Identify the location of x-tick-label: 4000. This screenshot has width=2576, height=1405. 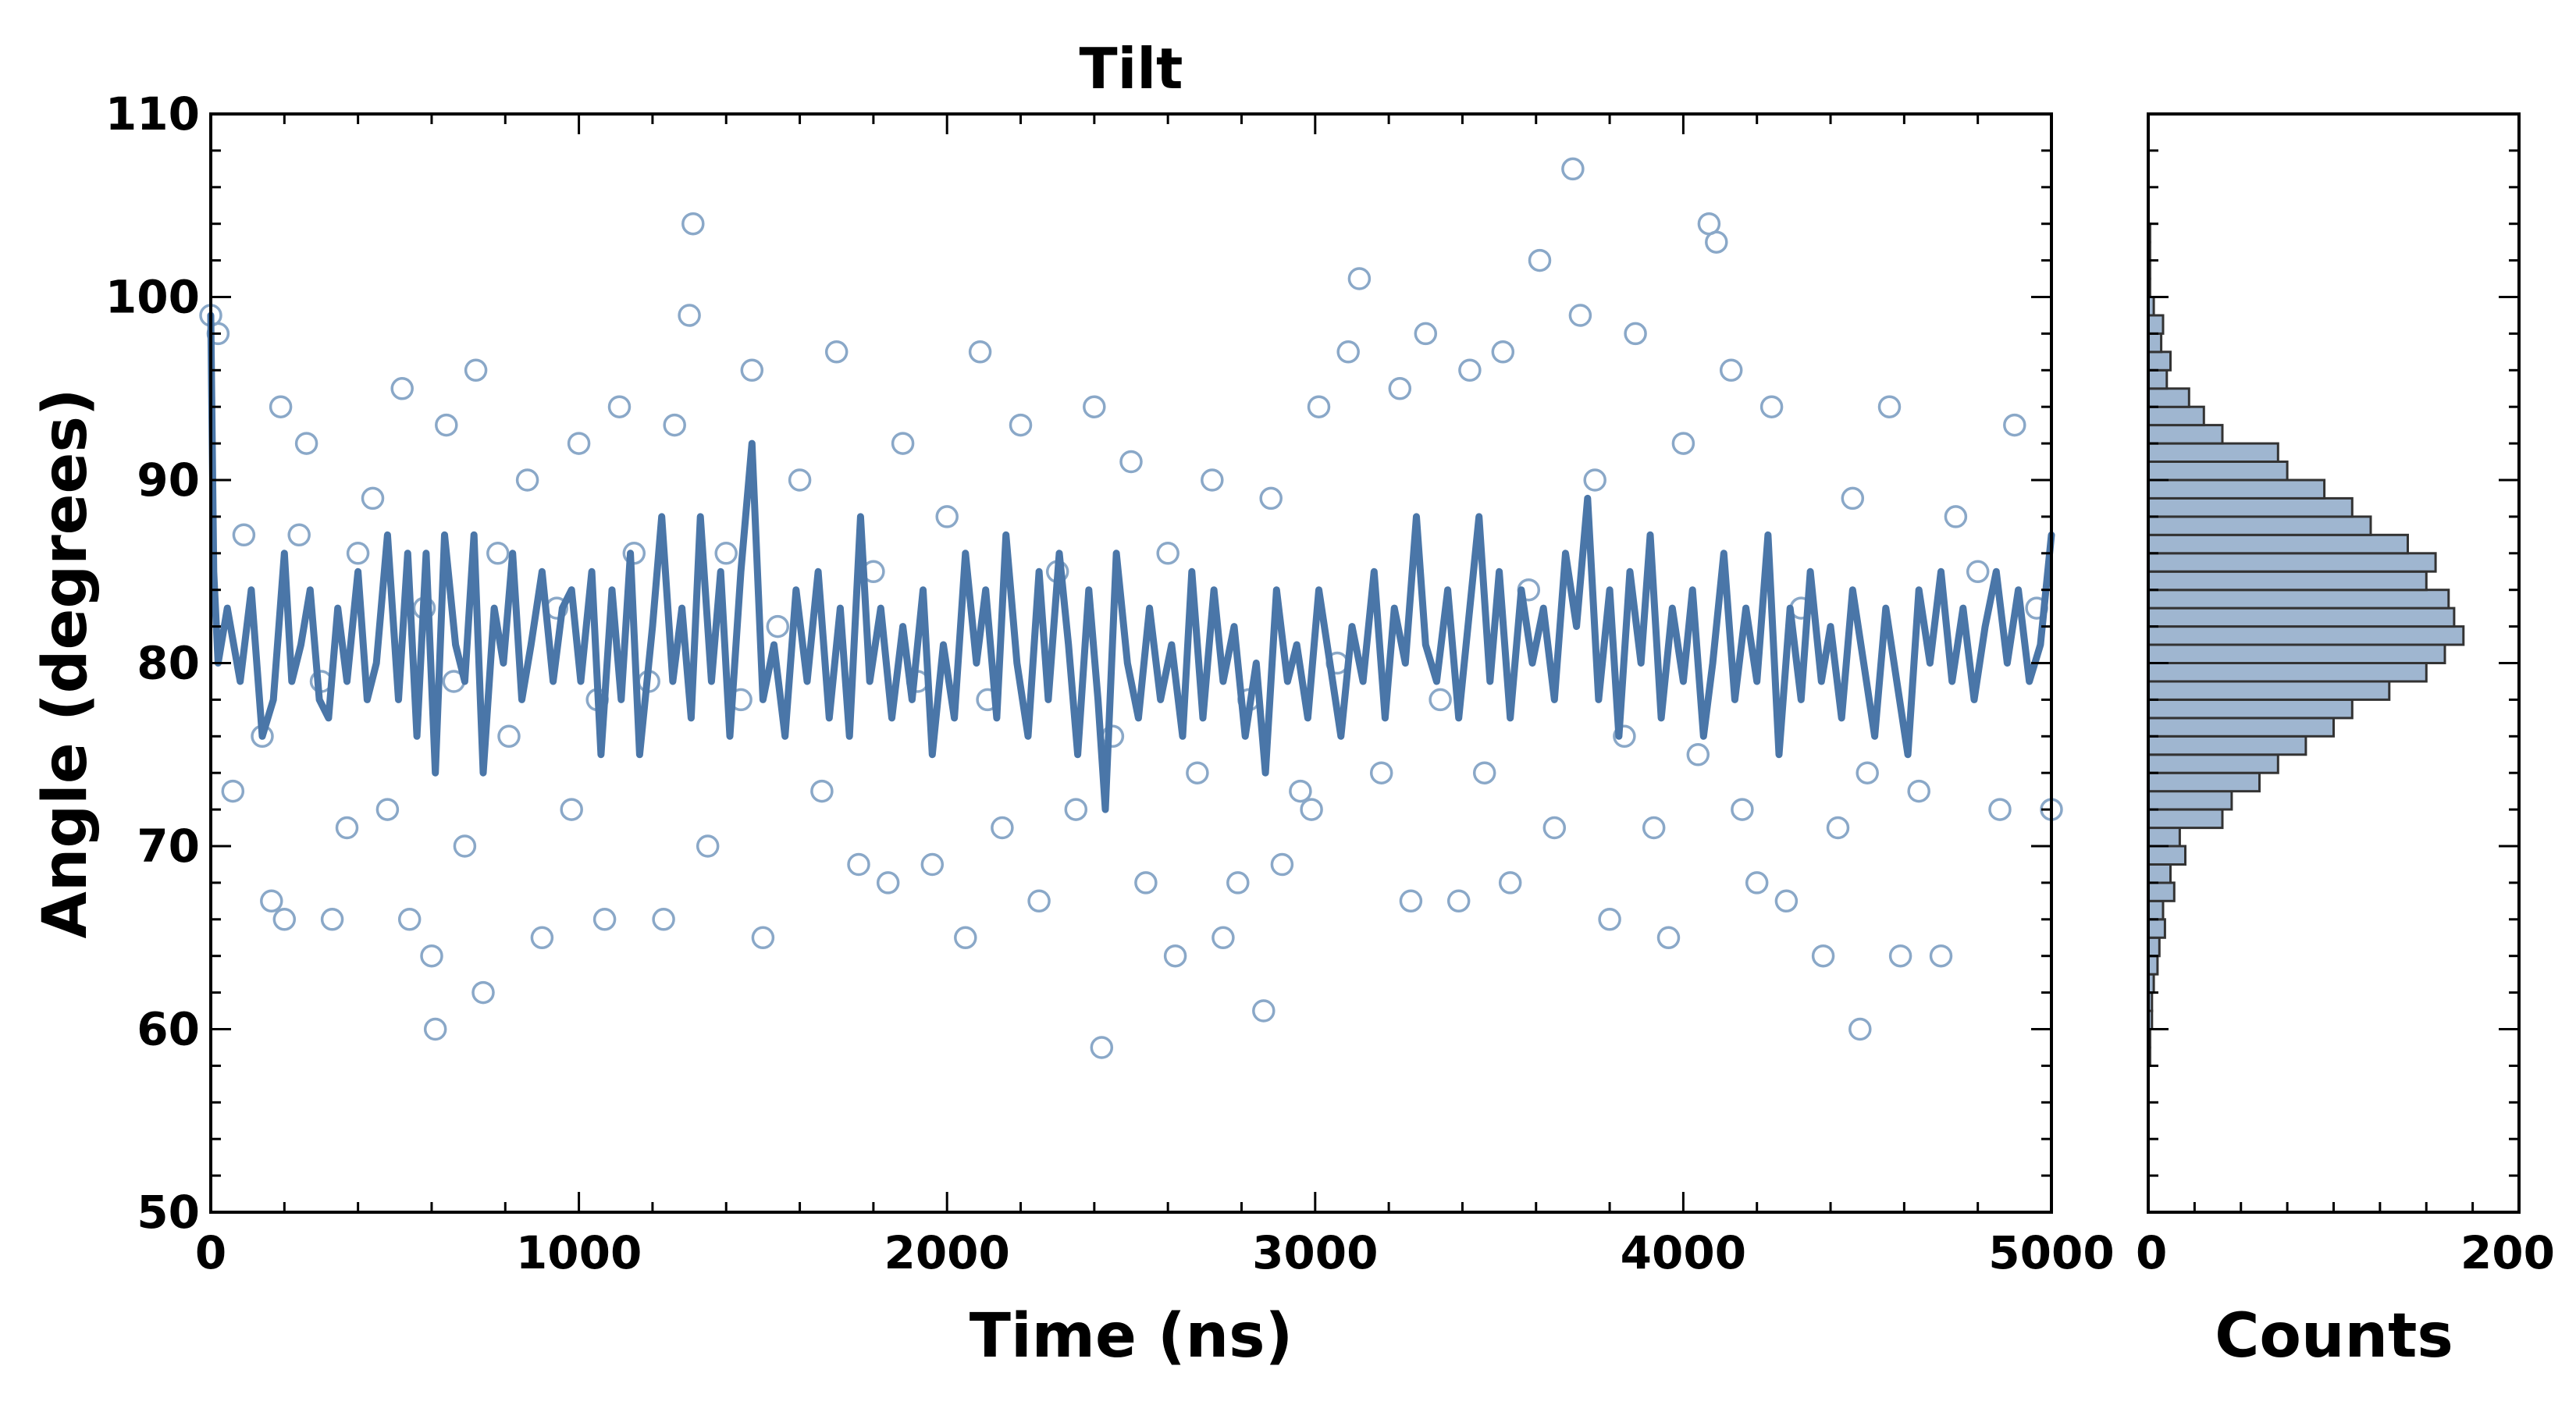
(1683, 1252).